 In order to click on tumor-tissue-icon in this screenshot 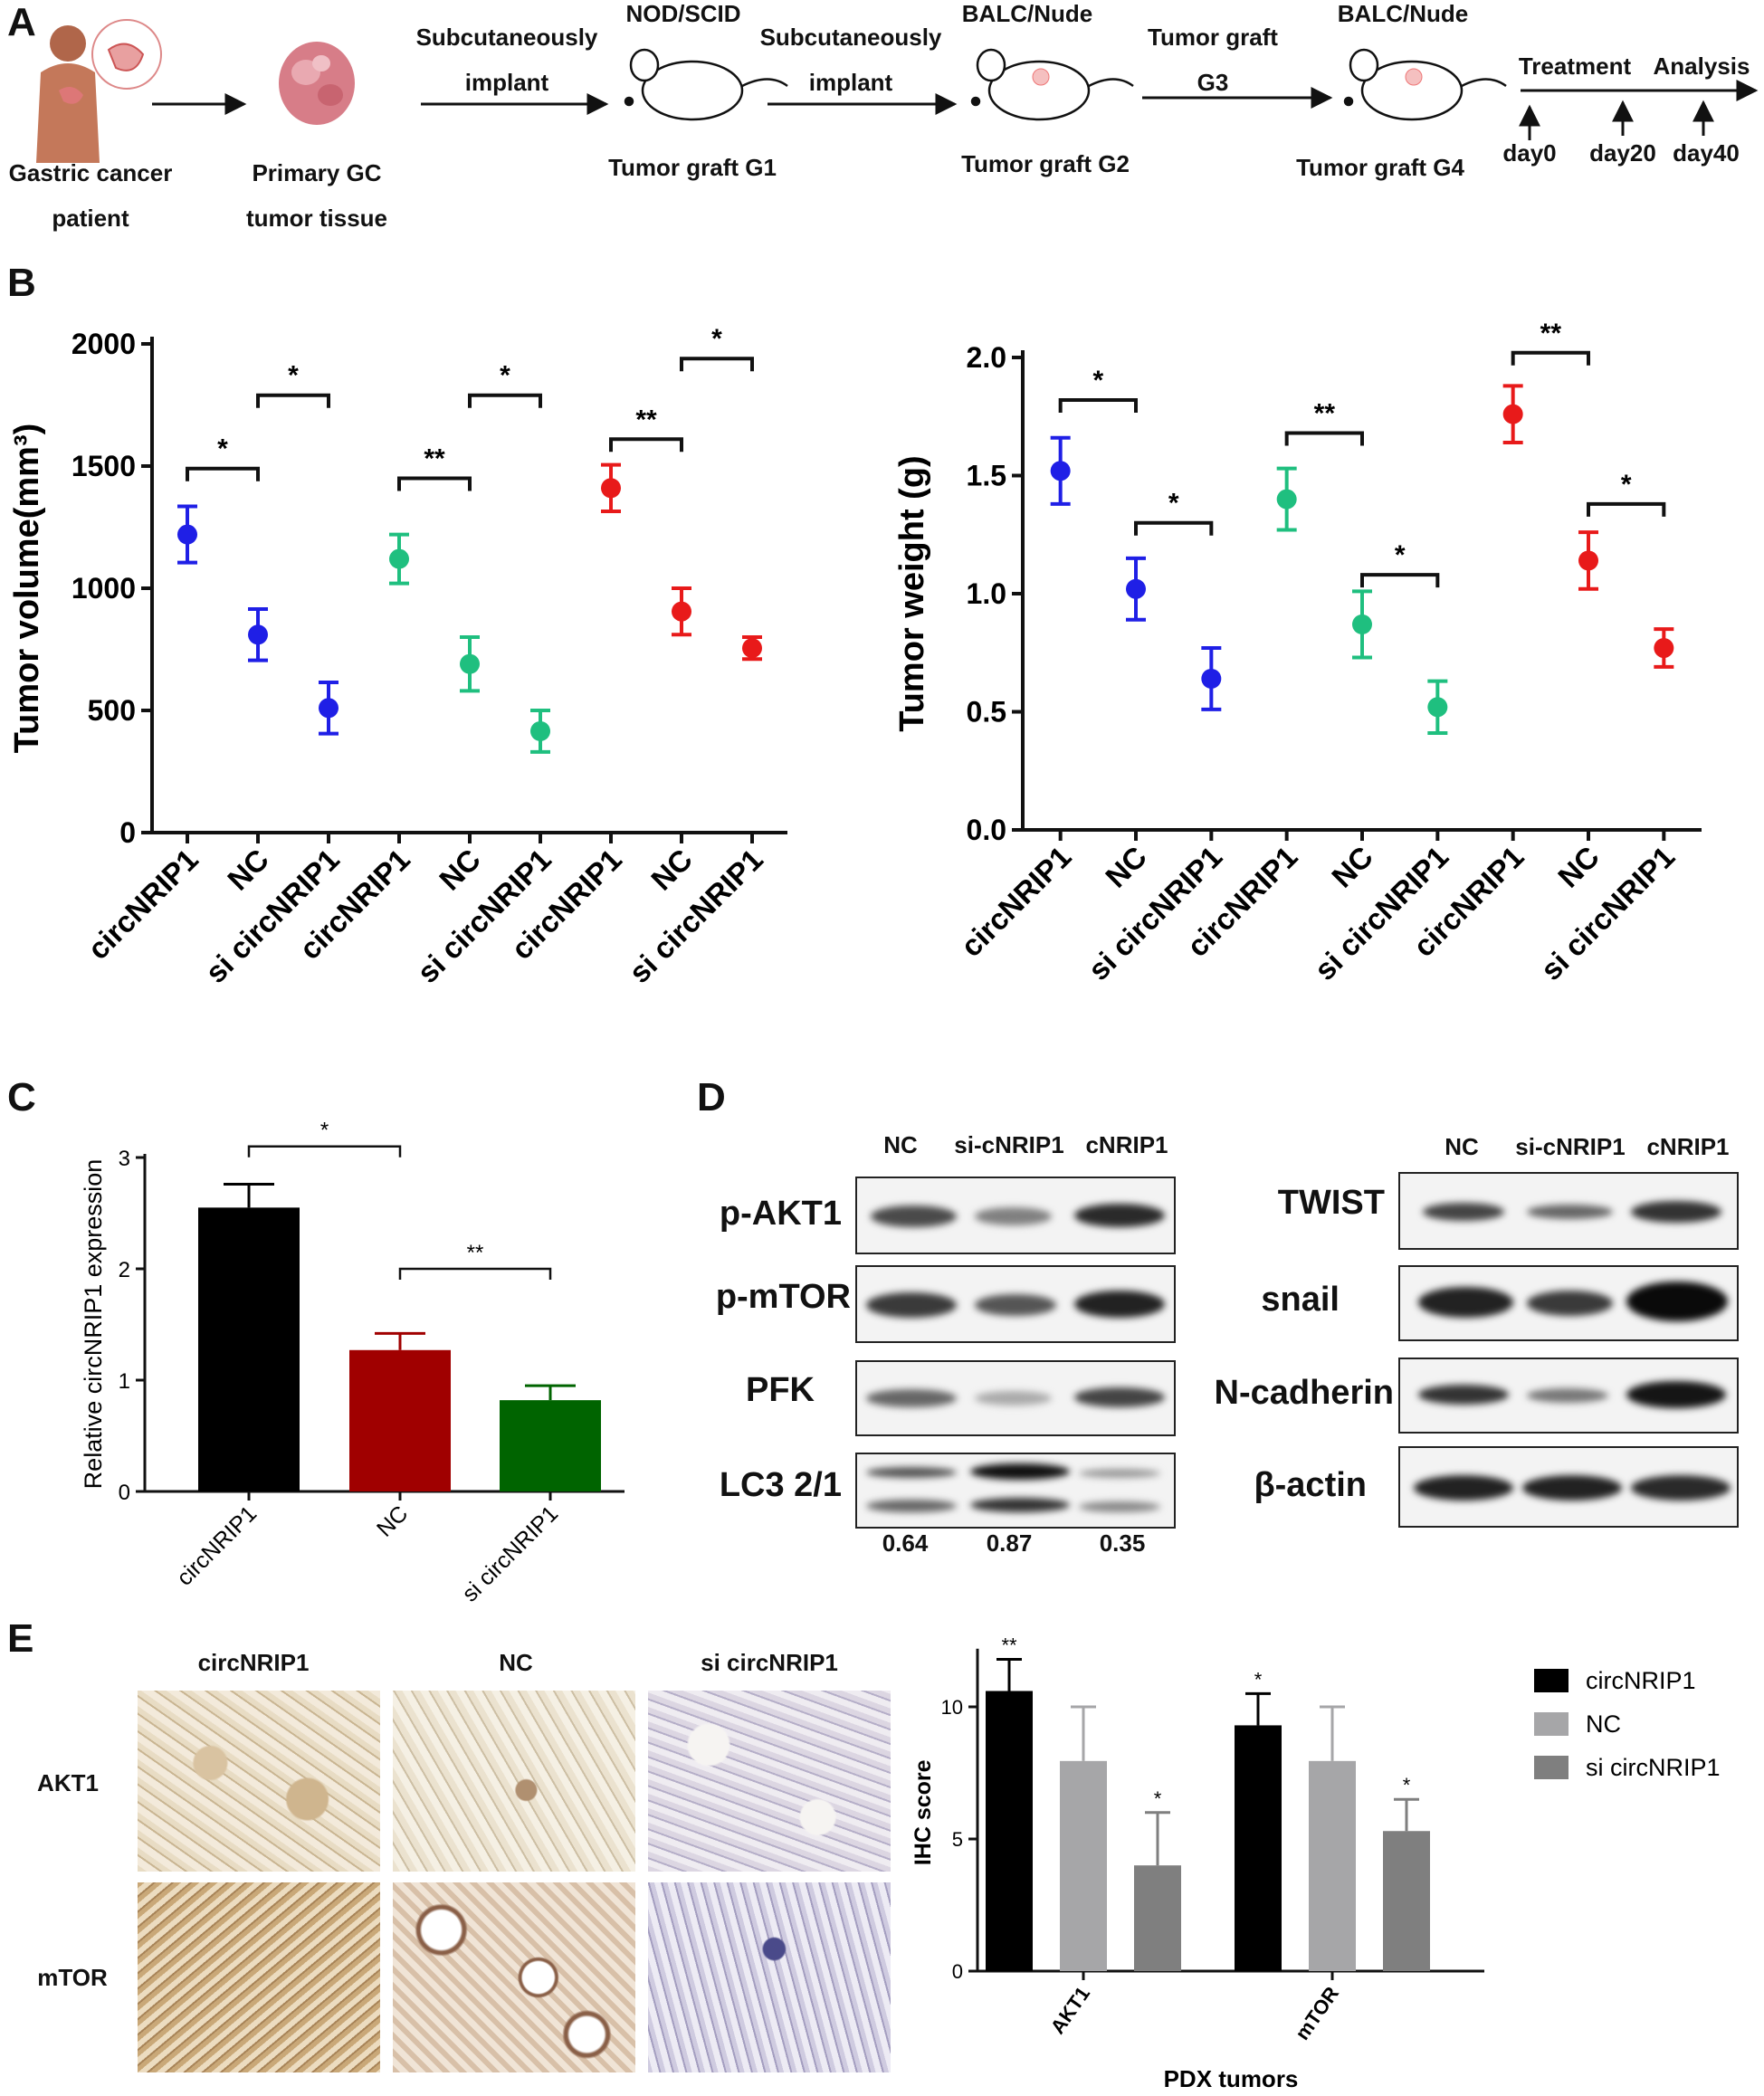, I will do `click(317, 83)`.